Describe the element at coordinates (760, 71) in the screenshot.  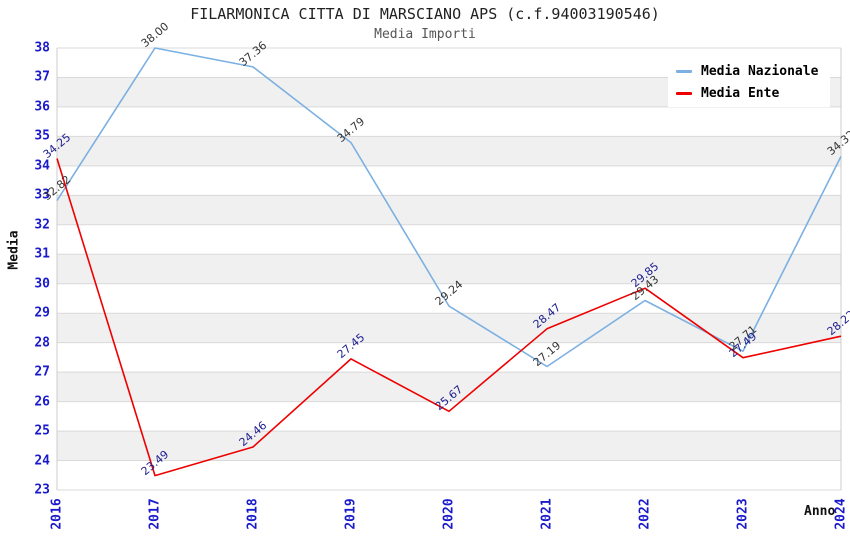
I see `legend-label: Media Nazionale` at that location.